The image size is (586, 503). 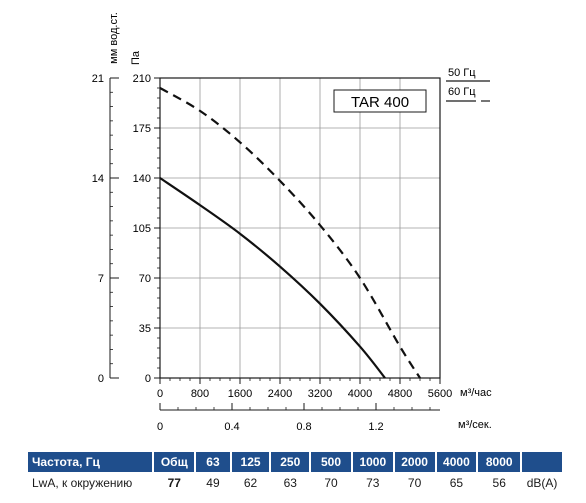 I want to click on pressure-axis-label: Па, so click(x=136, y=57).